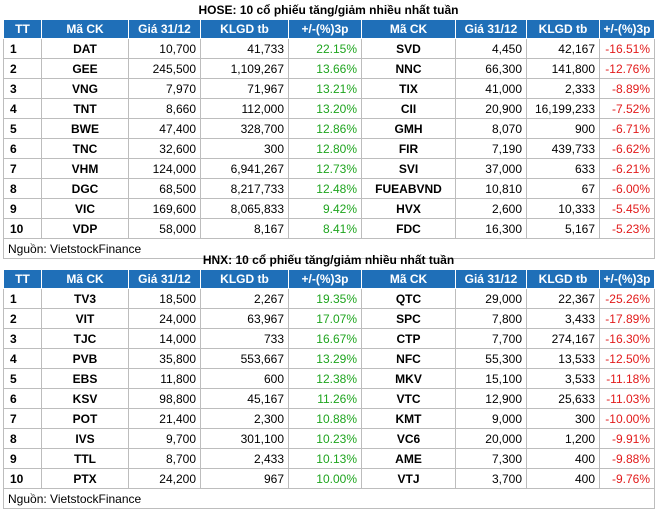  What do you see at coordinates (164, 68) in the screenshot?
I see `gain-price: 245,500` at bounding box center [164, 68].